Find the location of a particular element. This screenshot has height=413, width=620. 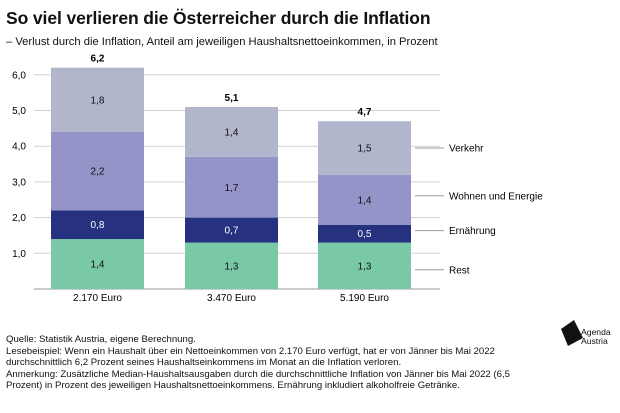

segment-value-label: 1,5 is located at coordinates (365, 148).